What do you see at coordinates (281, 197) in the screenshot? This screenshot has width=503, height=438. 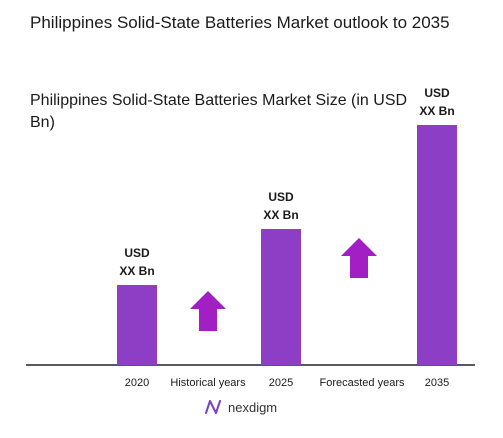 I see `data-label-currency-2025: USD` at bounding box center [281, 197].